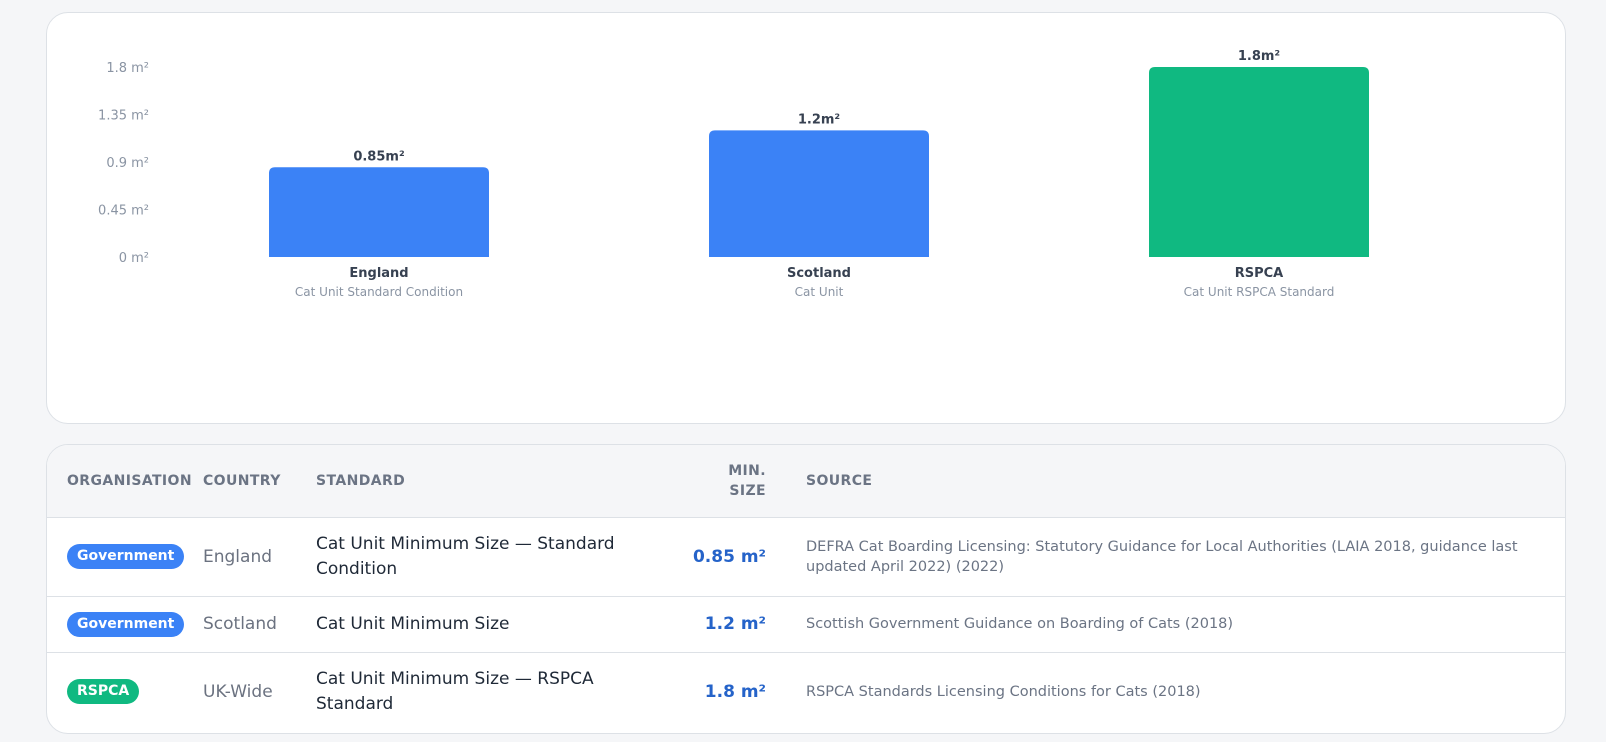  I want to click on y-tick-label: 1.8 m², so click(127, 68).